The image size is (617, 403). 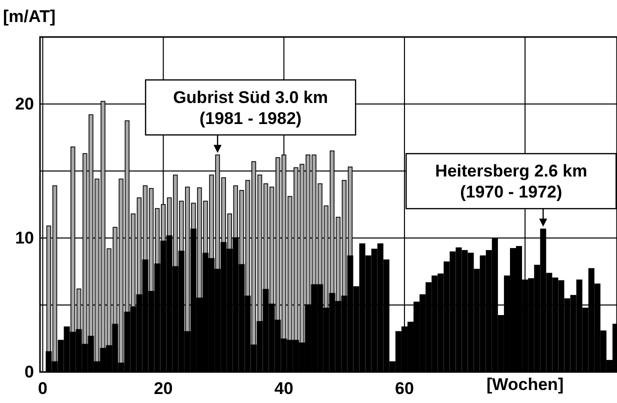 I want to click on annotation: Gubrist Süd 3.0 km (1981 - 1982), so click(x=250, y=108).